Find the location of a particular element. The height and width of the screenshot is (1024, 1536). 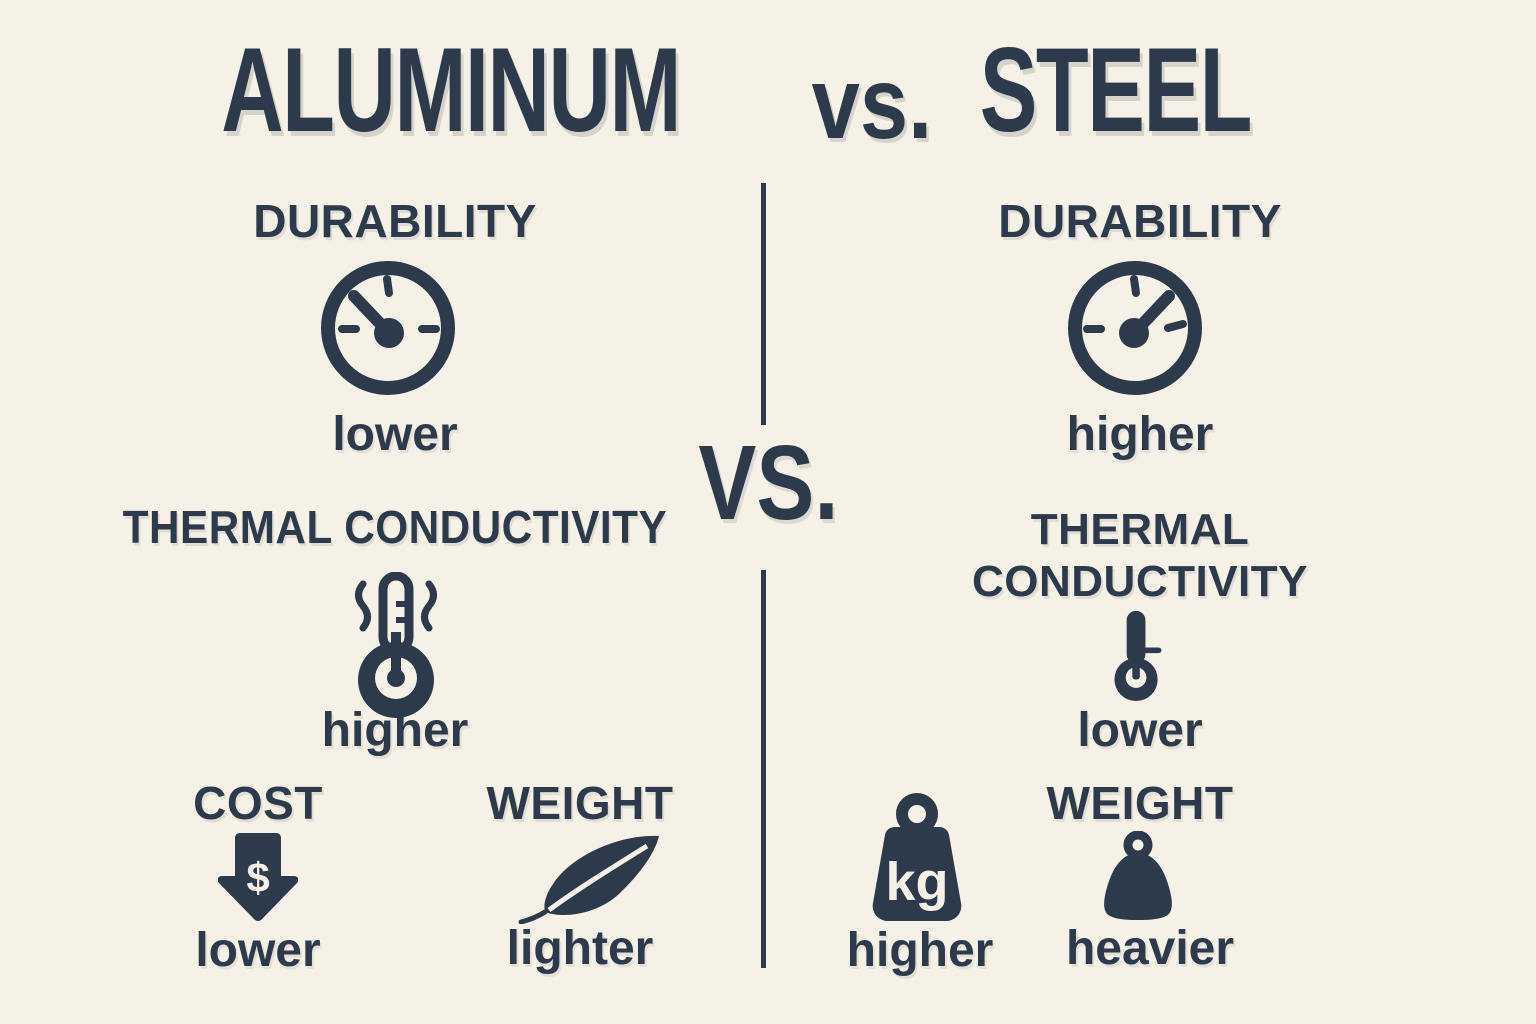

steel-weight-label: WEIGHT is located at coordinates (1140, 803).